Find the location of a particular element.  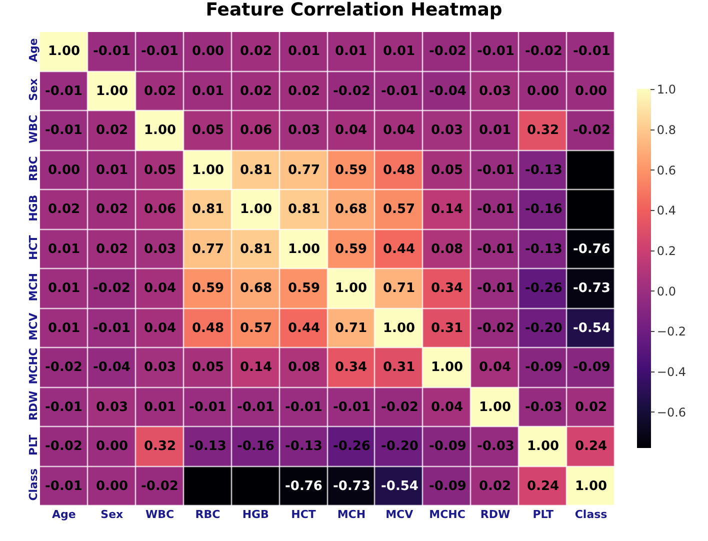

color-bar-label: 0.2 is located at coordinates (666, 251).